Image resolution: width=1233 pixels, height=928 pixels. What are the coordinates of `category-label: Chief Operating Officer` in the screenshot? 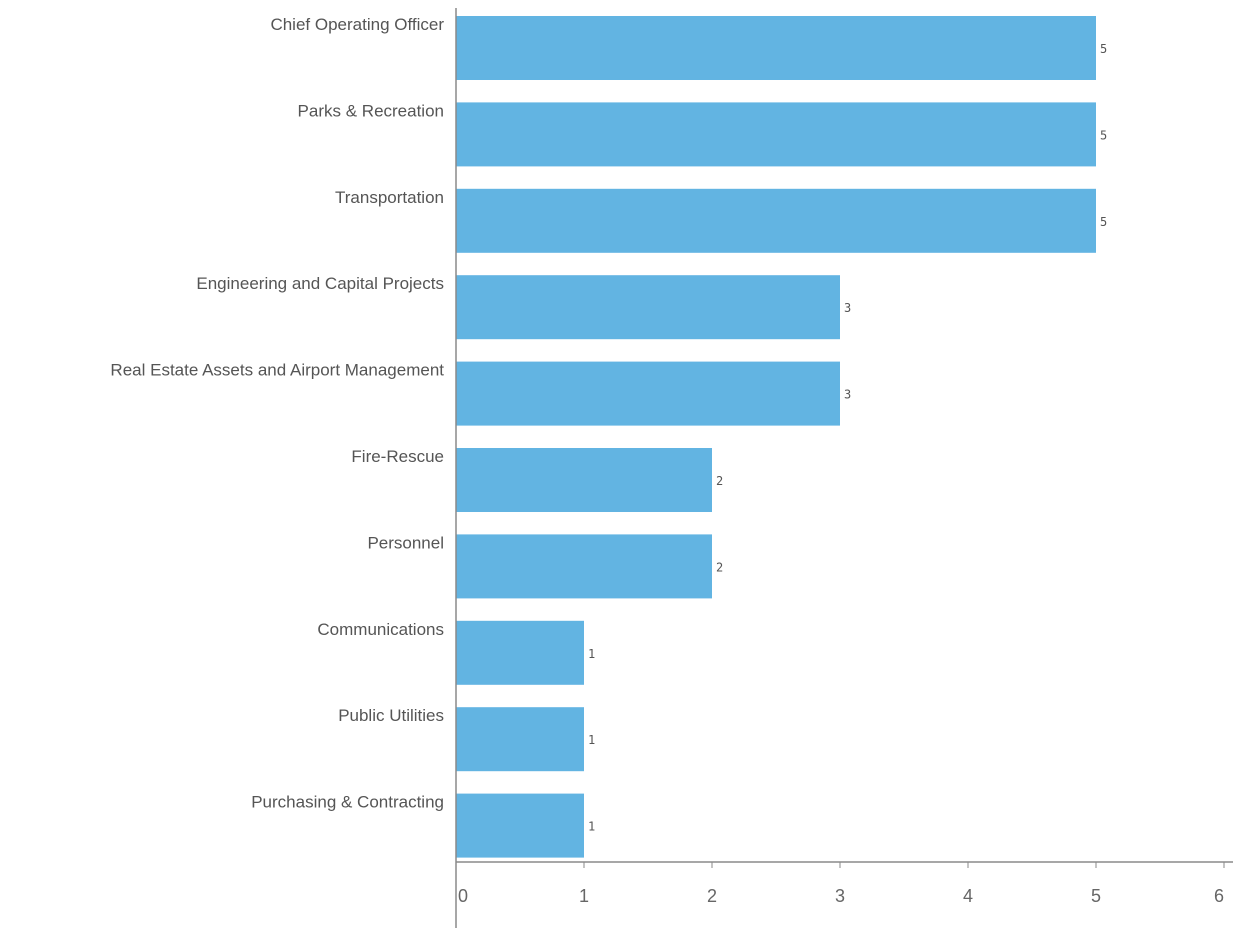 It's located at (357, 24).